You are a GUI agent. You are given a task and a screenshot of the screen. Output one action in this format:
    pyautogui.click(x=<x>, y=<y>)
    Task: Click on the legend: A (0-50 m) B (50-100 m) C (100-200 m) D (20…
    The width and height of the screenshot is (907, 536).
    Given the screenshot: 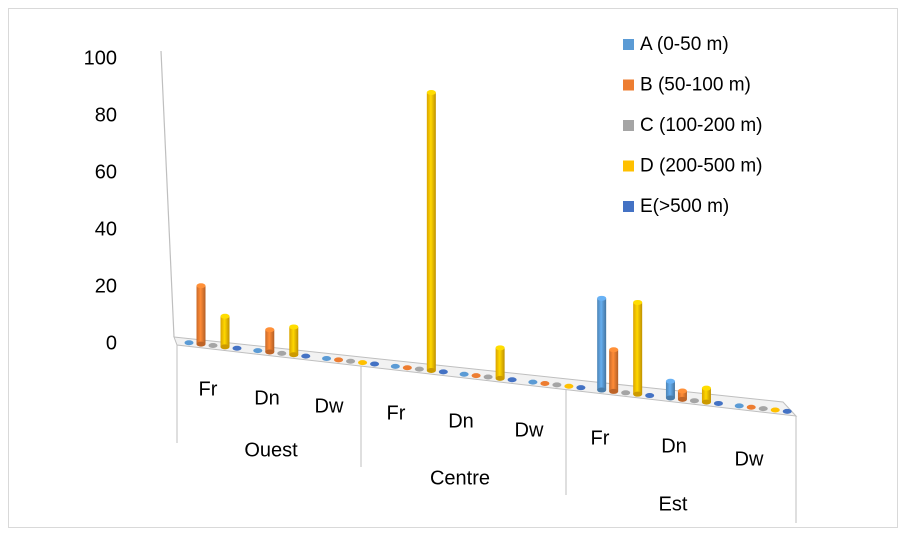 What is the action you would take?
    pyautogui.click(x=693, y=125)
    